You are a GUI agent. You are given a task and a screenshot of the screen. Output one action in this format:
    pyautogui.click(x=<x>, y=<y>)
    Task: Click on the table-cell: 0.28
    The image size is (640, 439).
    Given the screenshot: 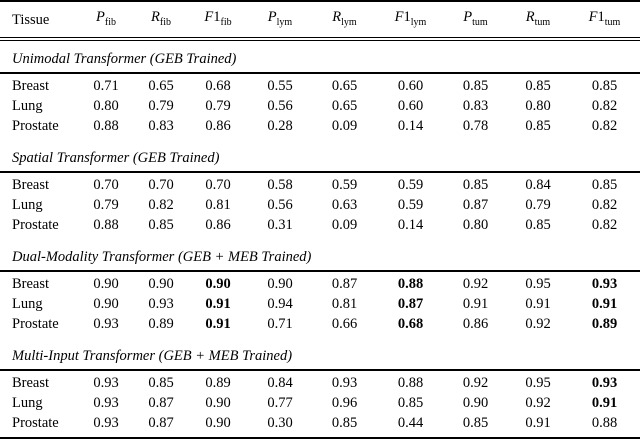 What is the action you would take?
    pyautogui.click(x=280, y=125)
    